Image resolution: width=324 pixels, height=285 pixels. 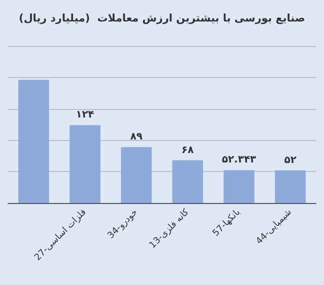 What do you see at coordinates (136, 137) in the screenshot?
I see `data-label: ۸۹` at bounding box center [136, 137].